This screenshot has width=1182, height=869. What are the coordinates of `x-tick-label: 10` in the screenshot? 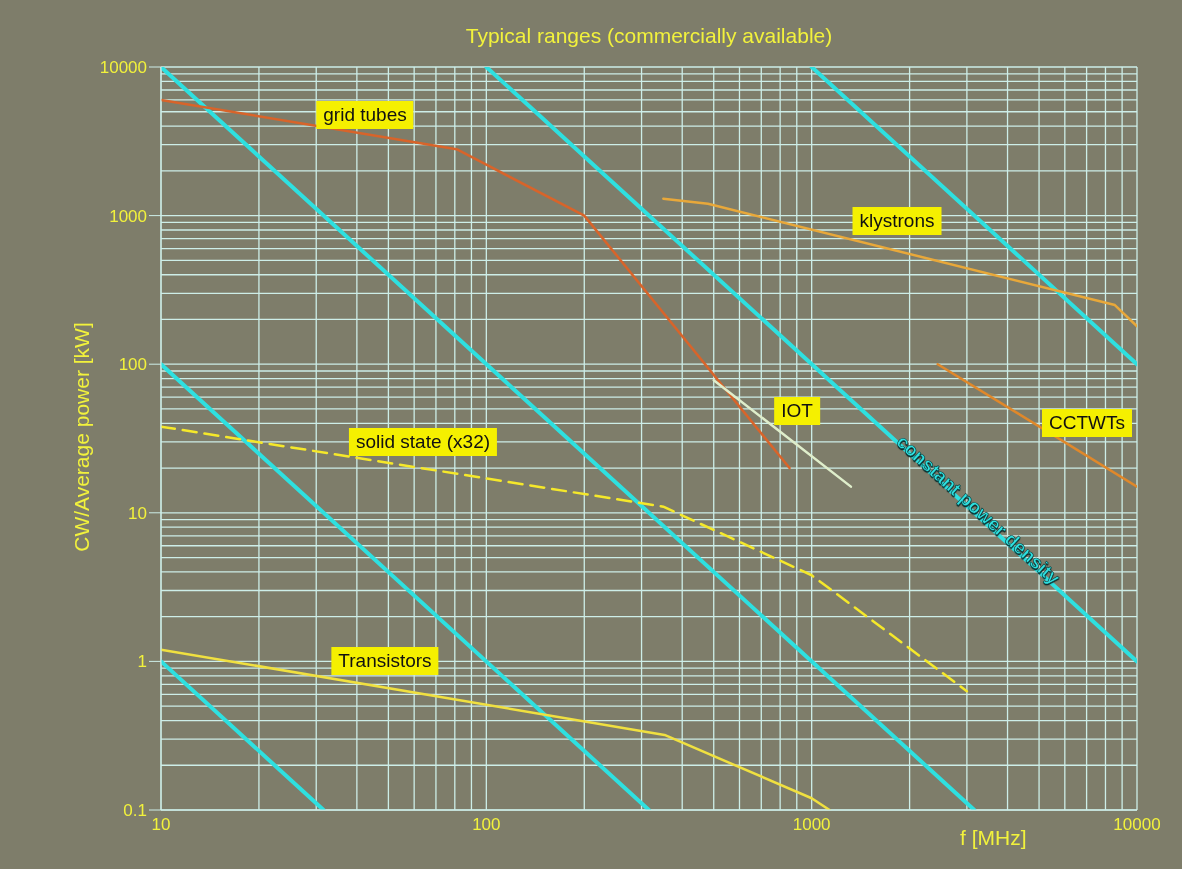 It's located at (161, 825).